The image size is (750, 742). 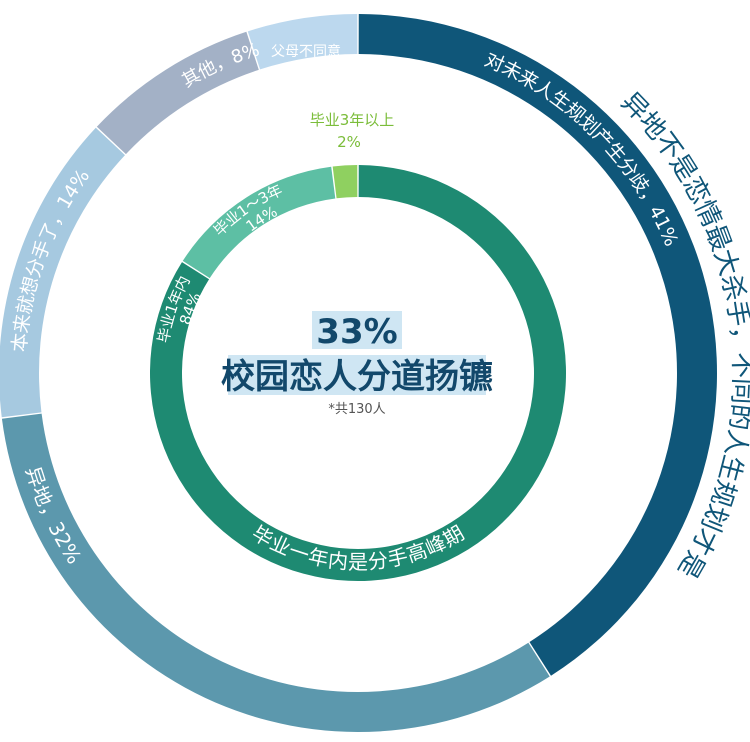 What do you see at coordinates (356, 409) in the screenshot?
I see `center-note: *共130人` at bounding box center [356, 409].